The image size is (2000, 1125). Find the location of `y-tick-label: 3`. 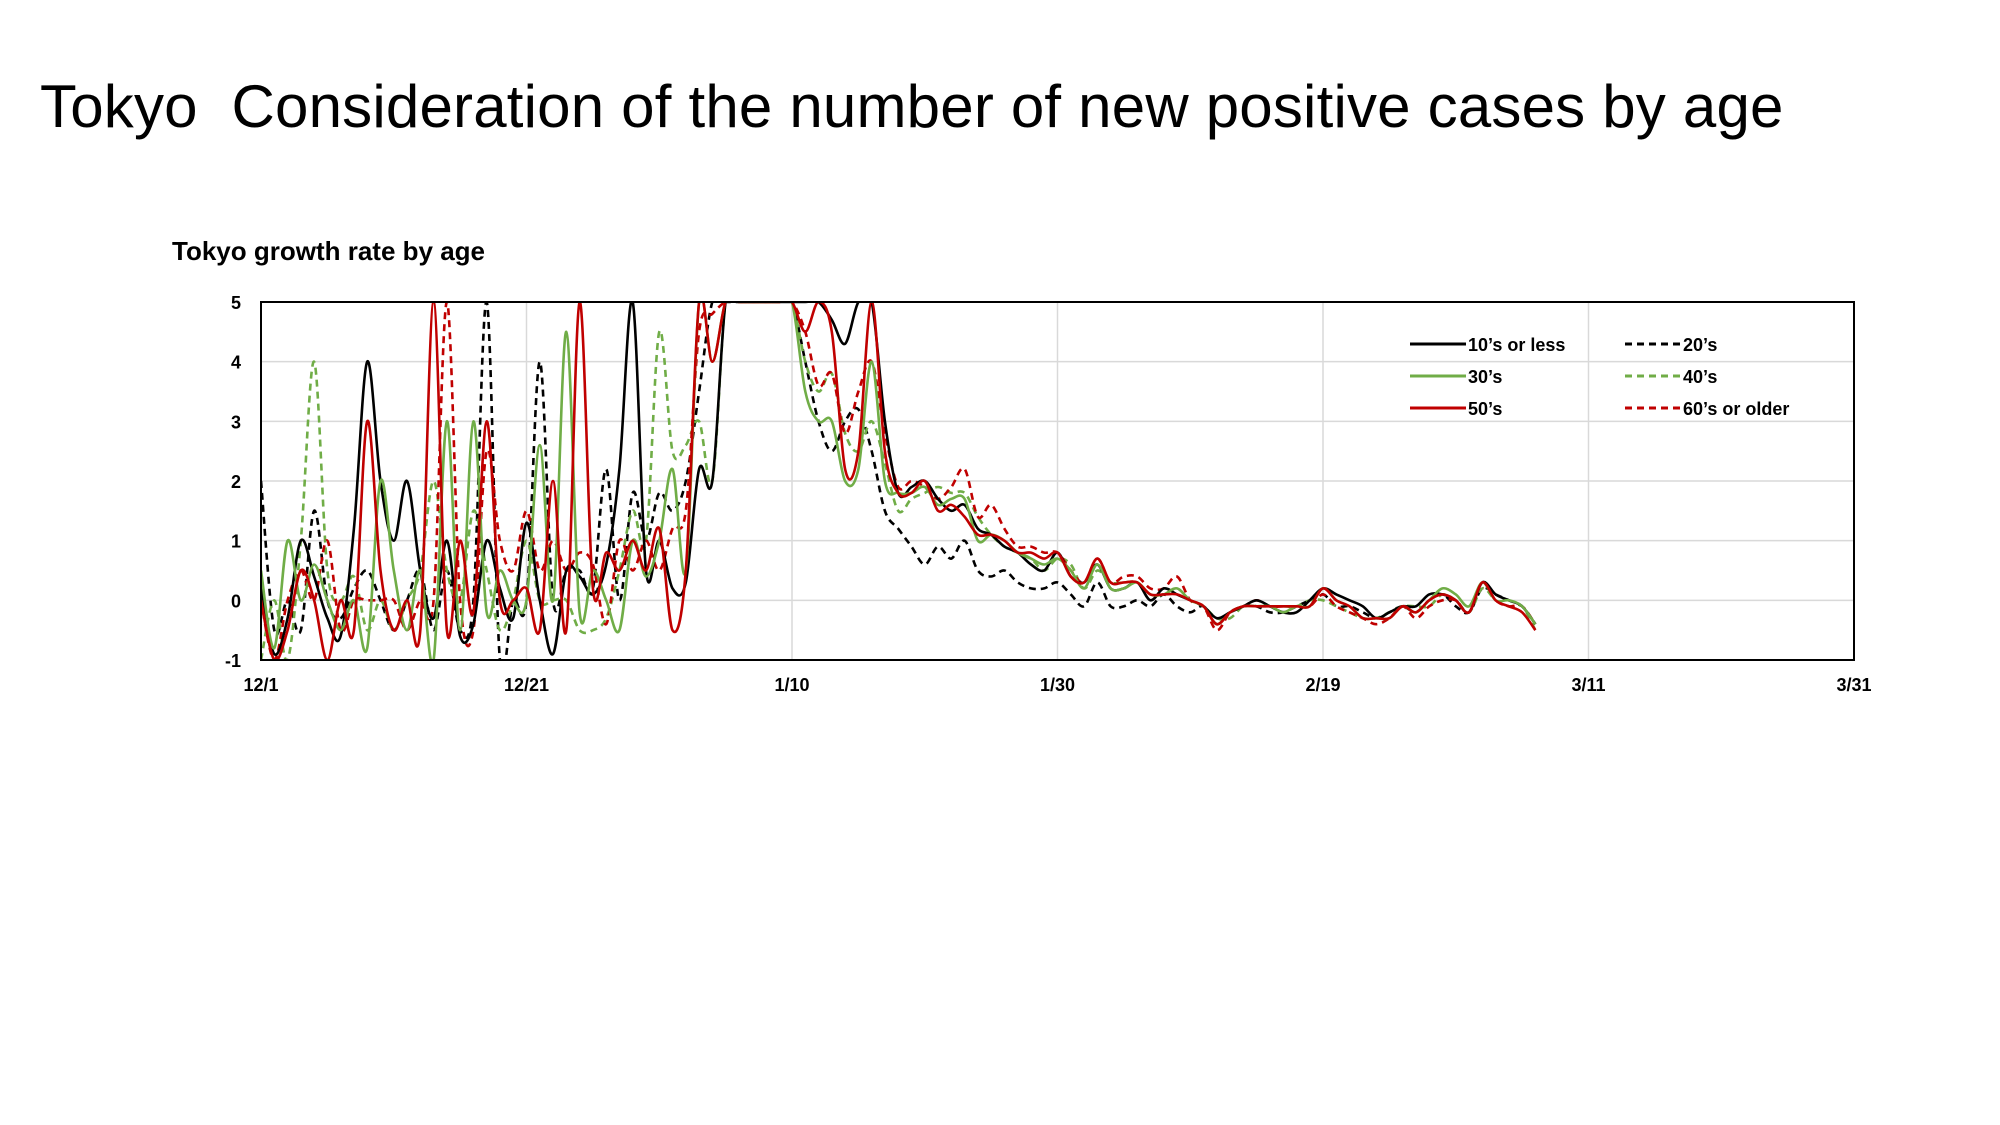

y-tick-label: 3 is located at coordinates (236, 422).